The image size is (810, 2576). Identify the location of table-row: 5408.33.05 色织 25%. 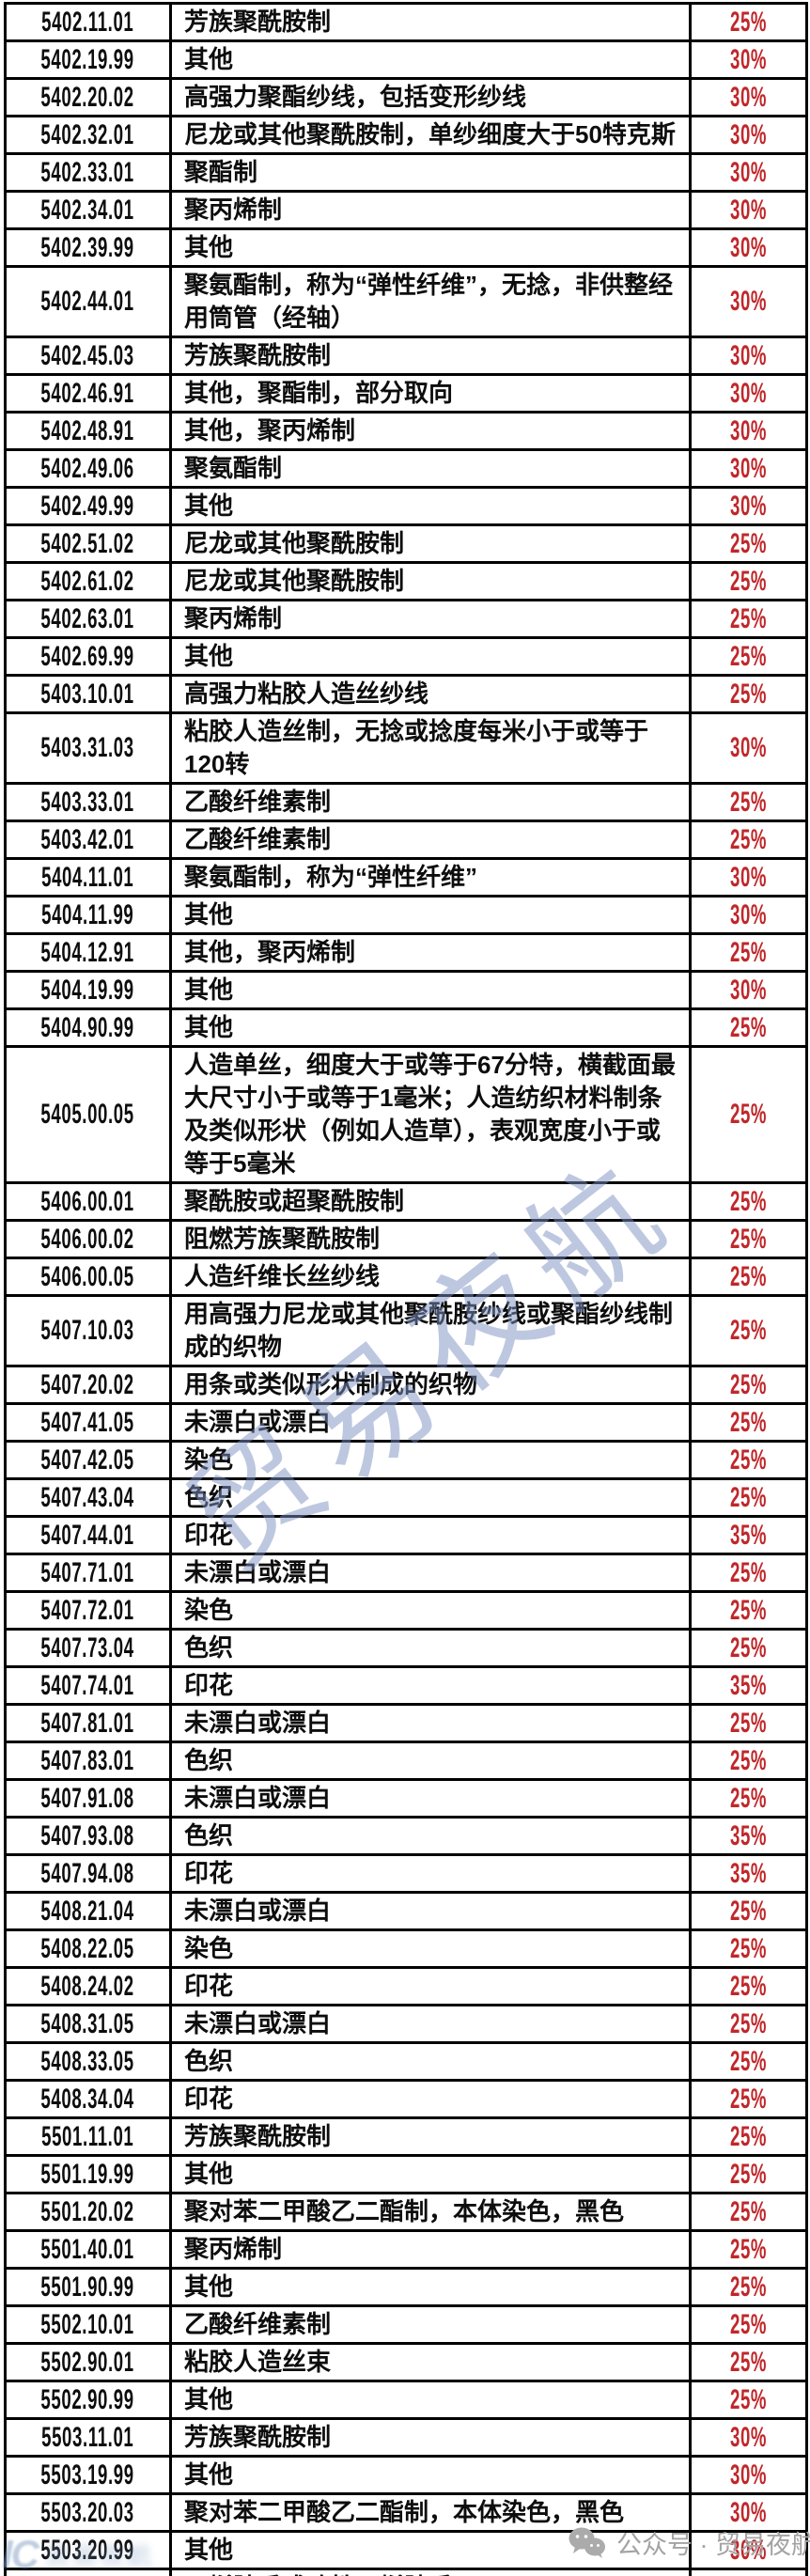
(406, 2061).